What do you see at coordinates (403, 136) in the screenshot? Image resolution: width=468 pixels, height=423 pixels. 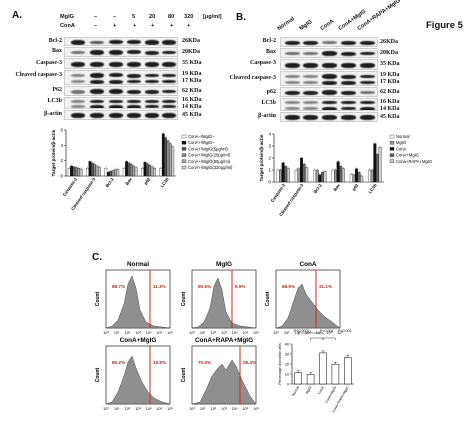 I see `legend-entry: Normal` at bounding box center [403, 136].